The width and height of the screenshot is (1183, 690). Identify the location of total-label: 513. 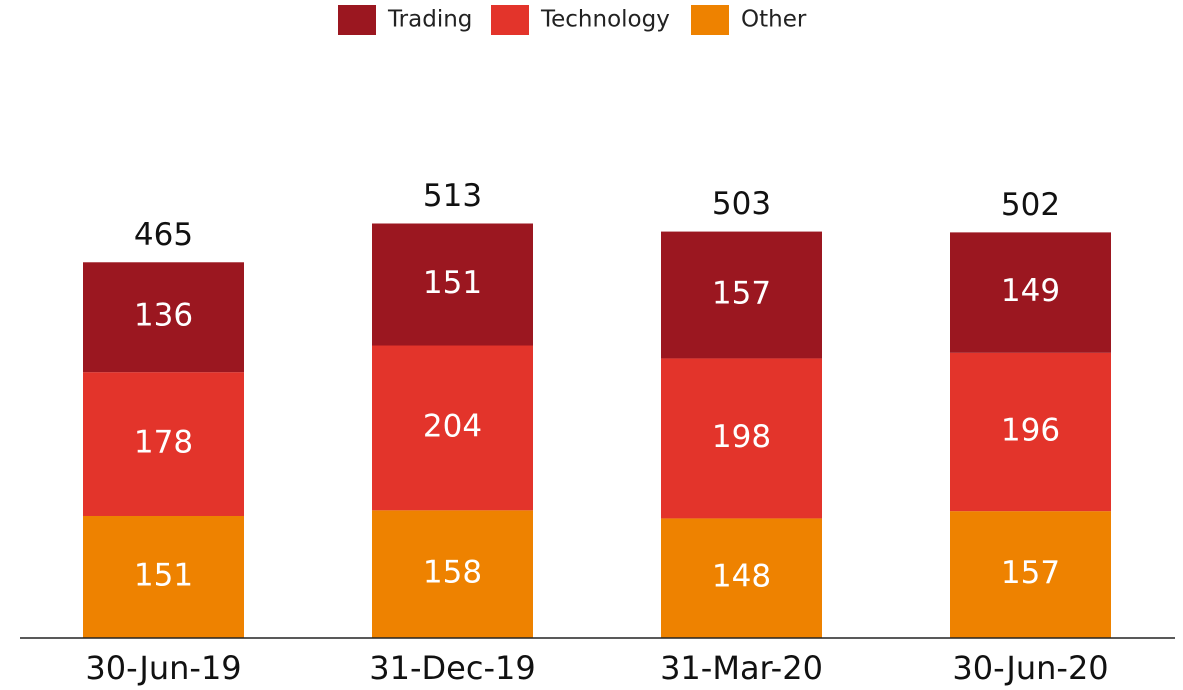
(452, 196).